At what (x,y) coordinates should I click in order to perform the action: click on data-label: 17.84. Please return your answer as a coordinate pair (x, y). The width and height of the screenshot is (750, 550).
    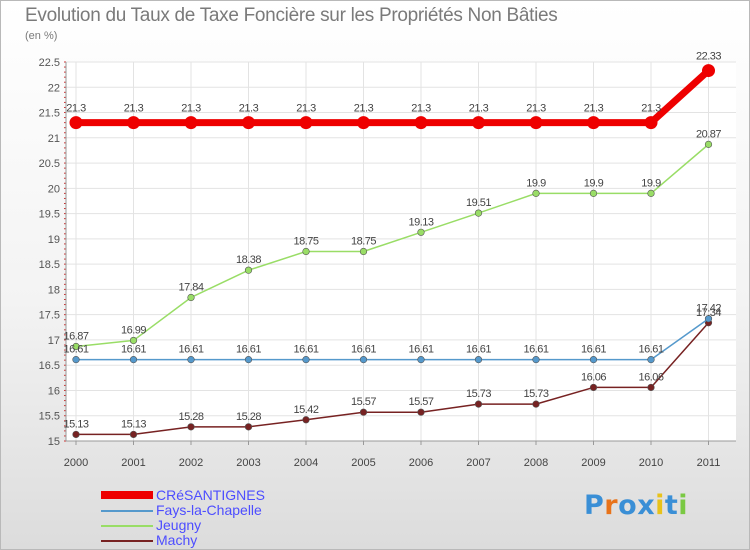
    Looking at the image, I should click on (190, 287).